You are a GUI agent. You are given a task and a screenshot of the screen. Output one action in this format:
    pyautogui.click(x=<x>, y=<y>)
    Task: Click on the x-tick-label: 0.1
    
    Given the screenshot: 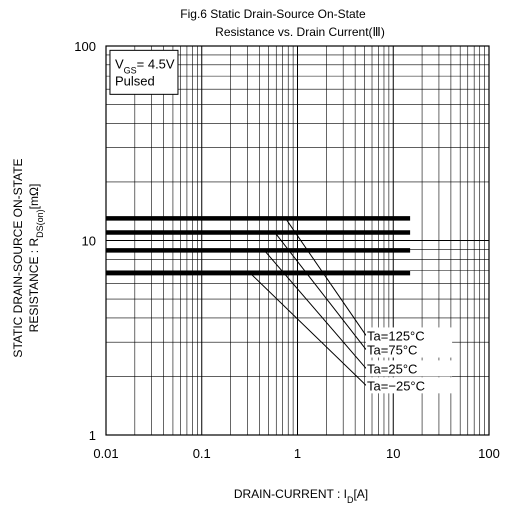 What is the action you would take?
    pyautogui.click(x=202, y=453)
    